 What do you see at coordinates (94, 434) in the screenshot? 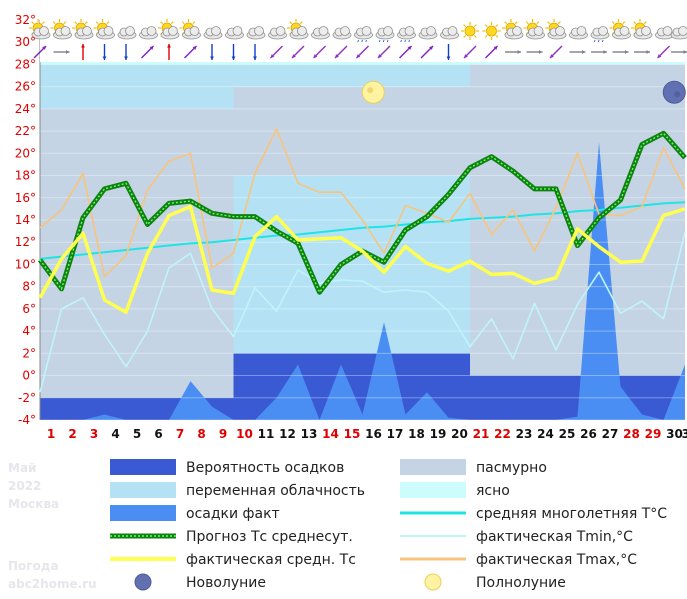
I see `x-tick-label: 3` at bounding box center [94, 434].